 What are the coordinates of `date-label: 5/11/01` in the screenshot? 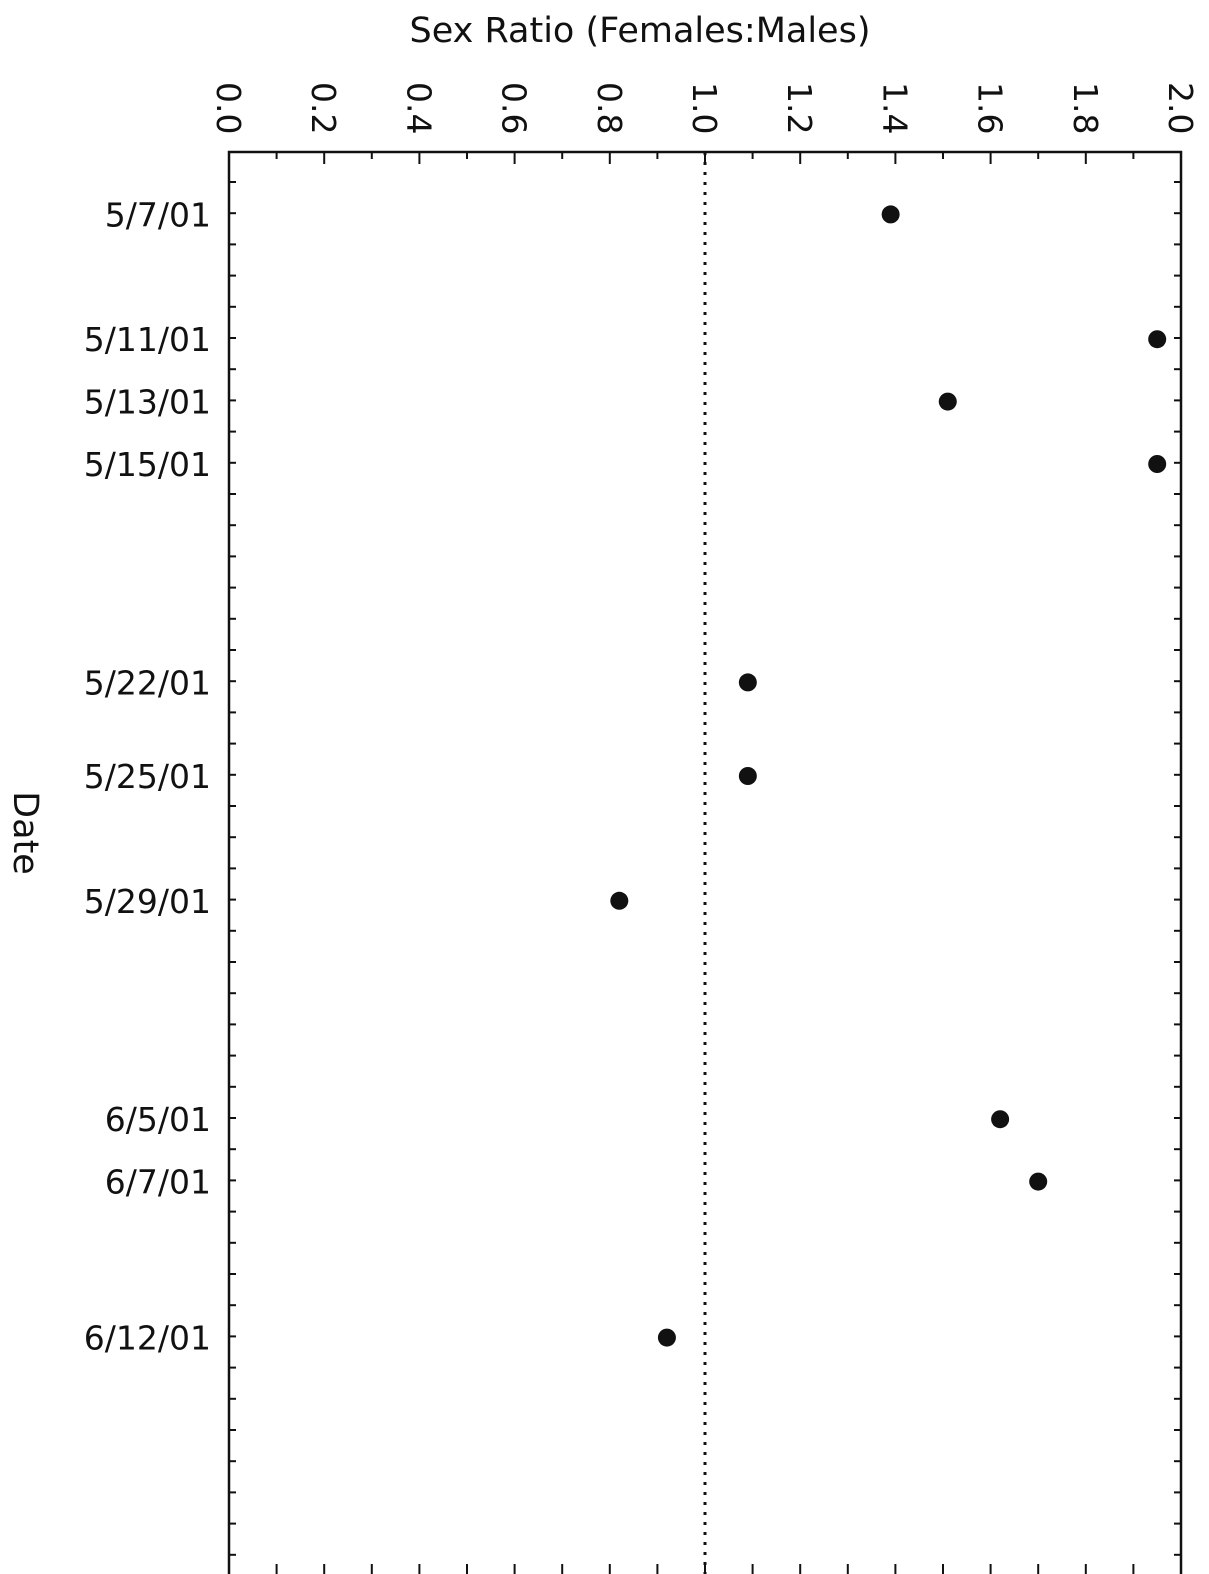 It's located at (147, 339).